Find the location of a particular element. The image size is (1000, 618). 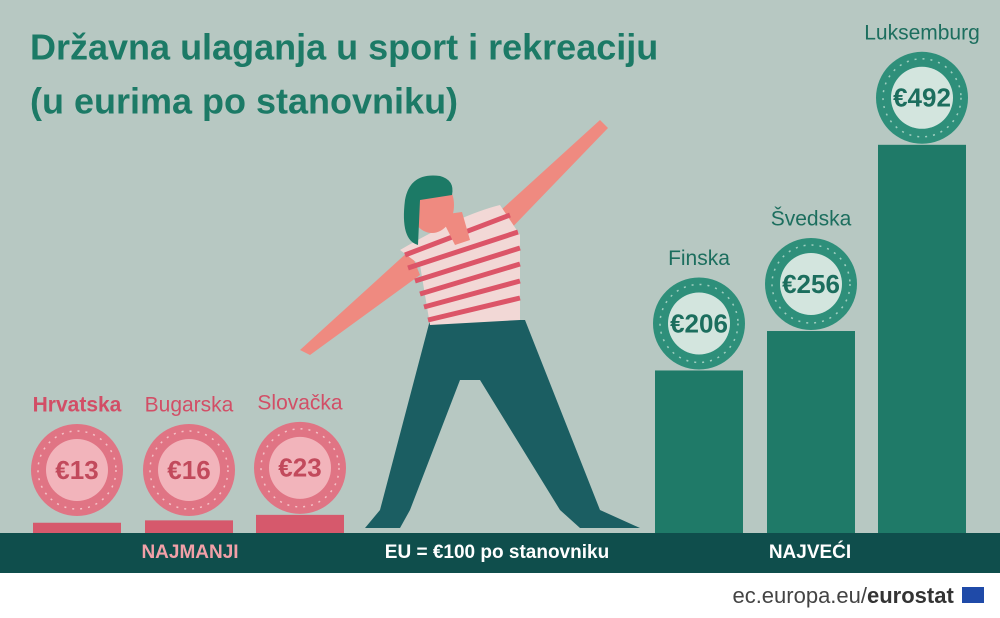

category-label: Finska is located at coordinates (699, 258).